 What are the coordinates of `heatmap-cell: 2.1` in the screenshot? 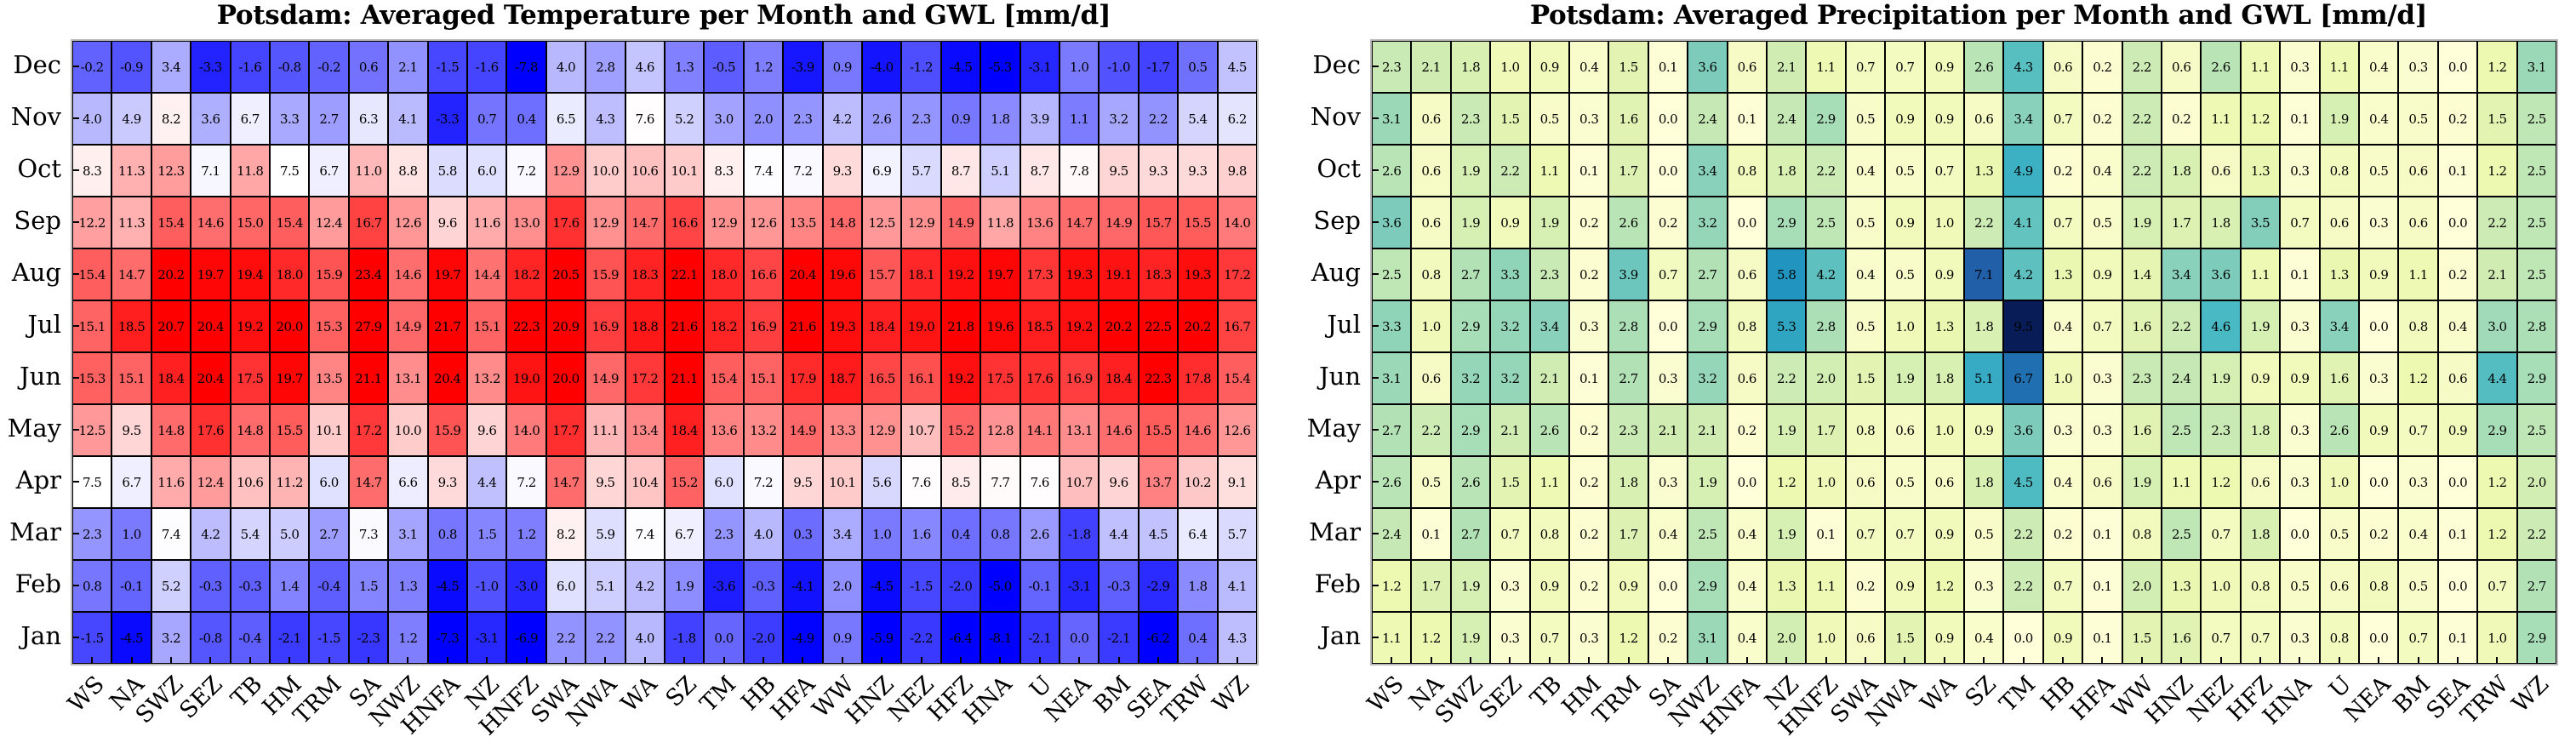 It's located at (1510, 430).